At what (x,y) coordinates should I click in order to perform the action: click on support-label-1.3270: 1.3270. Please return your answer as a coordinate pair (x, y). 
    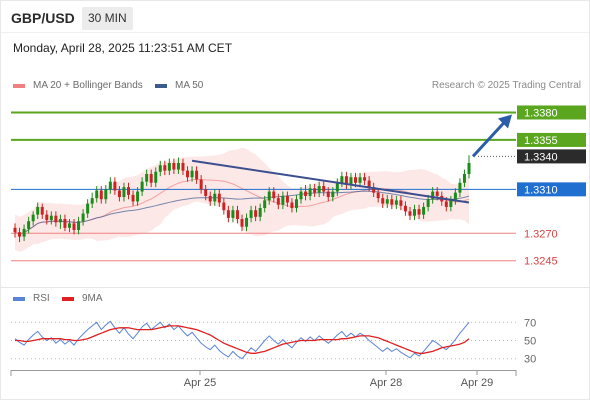
    Looking at the image, I should click on (541, 234).